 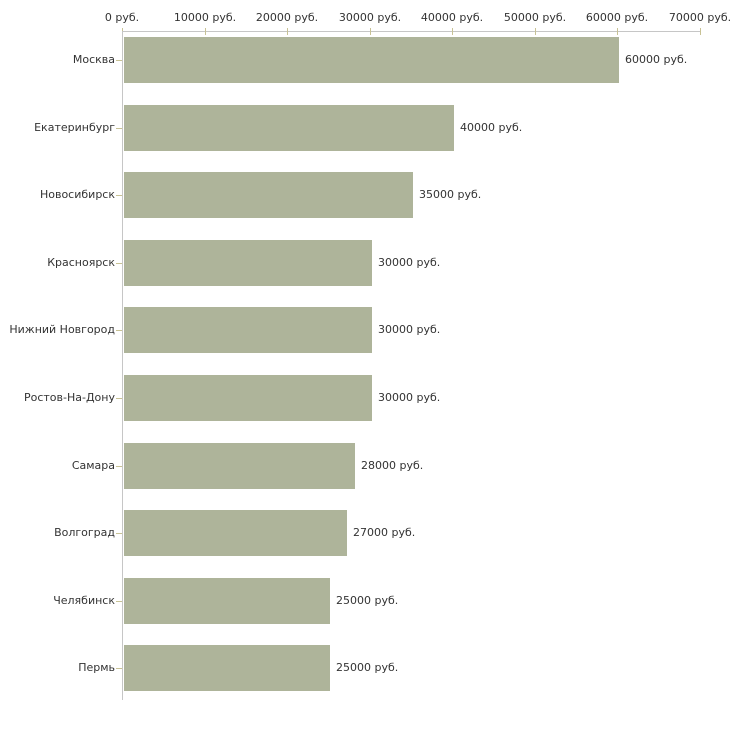 What do you see at coordinates (93, 59) in the screenshot?
I see `category-label: Москва` at bounding box center [93, 59].